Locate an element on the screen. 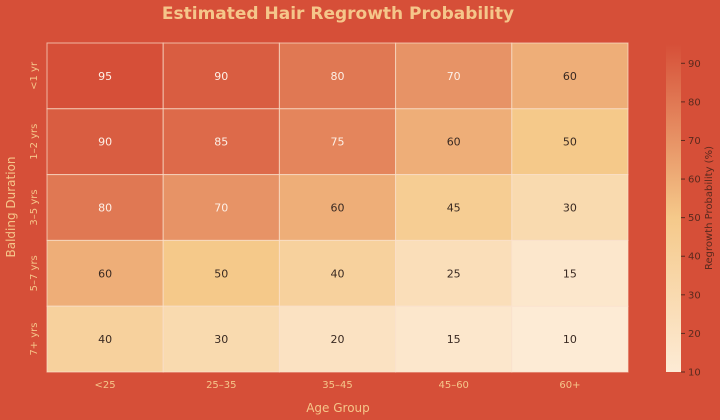 This screenshot has height=420, width=720. x-tick-label: 60+ is located at coordinates (569, 385).